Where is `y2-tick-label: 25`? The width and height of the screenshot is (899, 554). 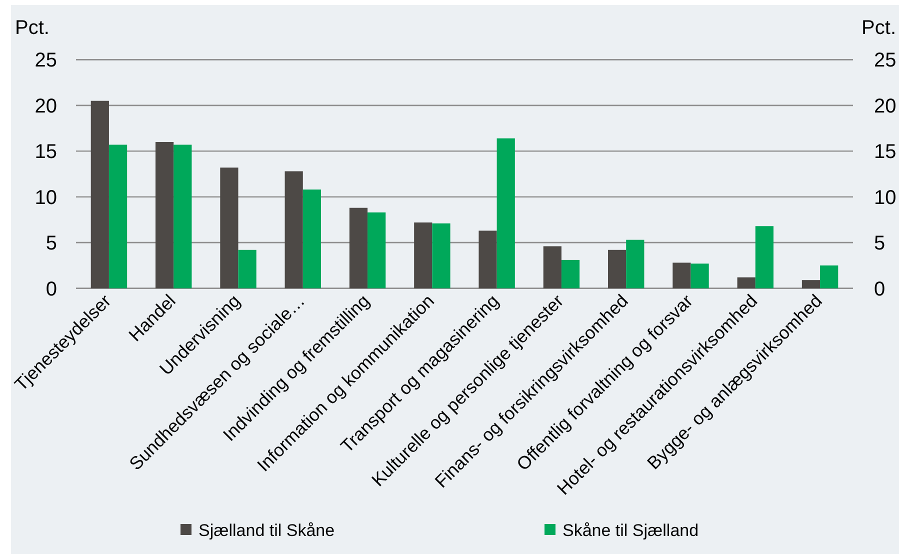 y2-tick-label: 25 is located at coordinates (885, 61).